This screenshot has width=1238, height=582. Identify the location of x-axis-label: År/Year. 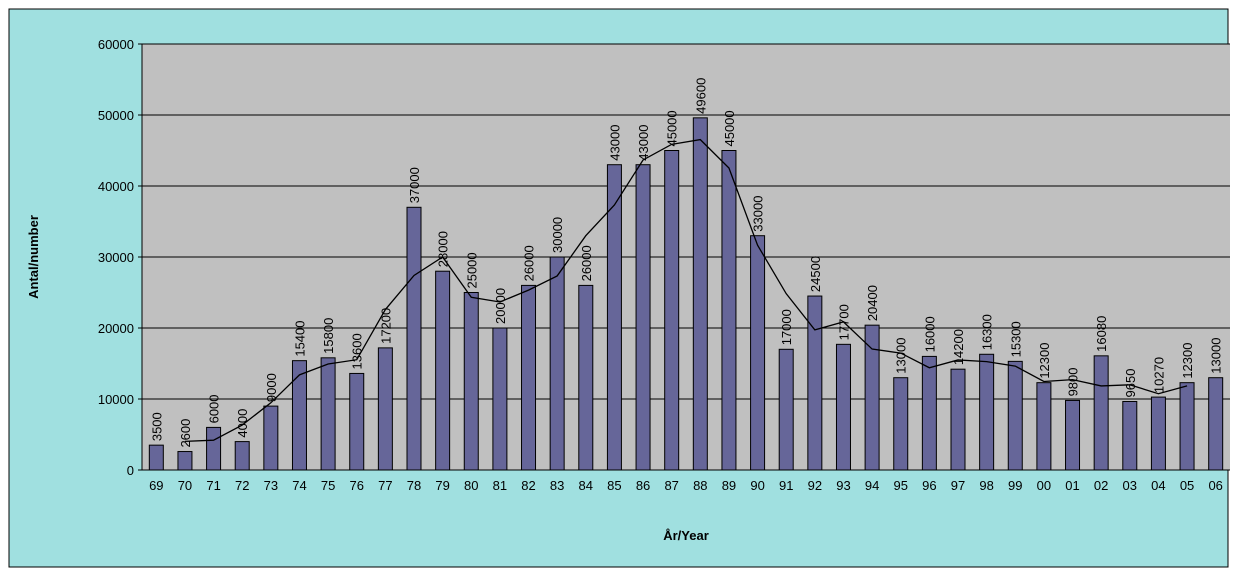
(686, 535).